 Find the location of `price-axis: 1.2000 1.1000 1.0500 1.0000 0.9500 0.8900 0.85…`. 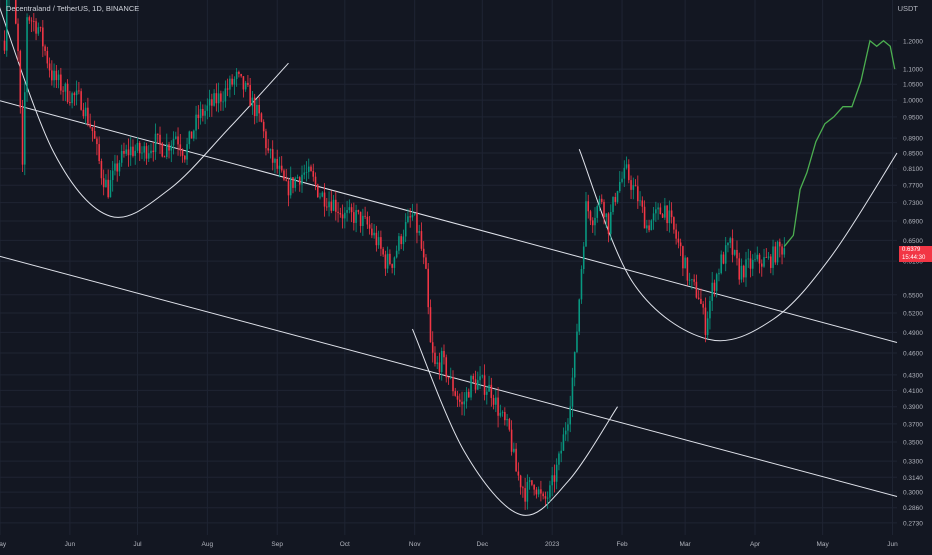

price-axis: 1.2000 1.1000 1.0500 1.0000 0.9500 0.8900 0.85… is located at coordinates (913, 282).